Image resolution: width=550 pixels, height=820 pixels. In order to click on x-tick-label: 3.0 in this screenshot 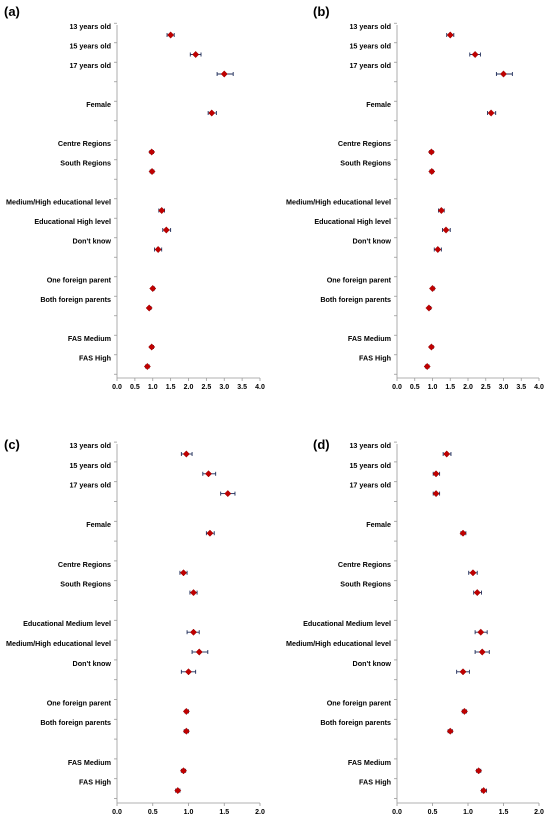, I will do `click(504, 387)`.